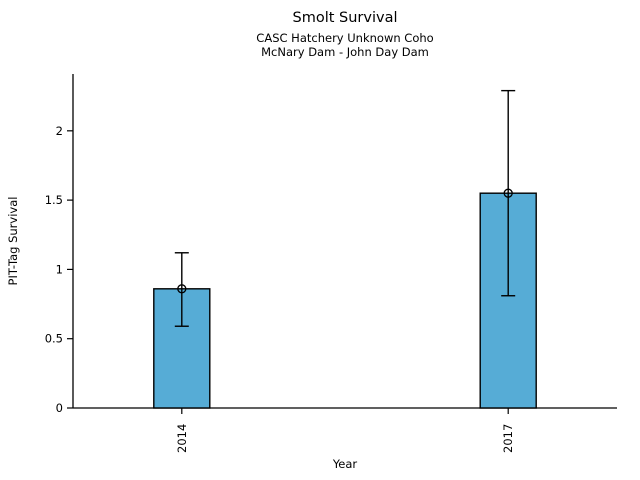 This screenshot has width=640, height=480. Describe the element at coordinates (54, 200) in the screenshot. I see `y-tick-label: 1.5` at that location.